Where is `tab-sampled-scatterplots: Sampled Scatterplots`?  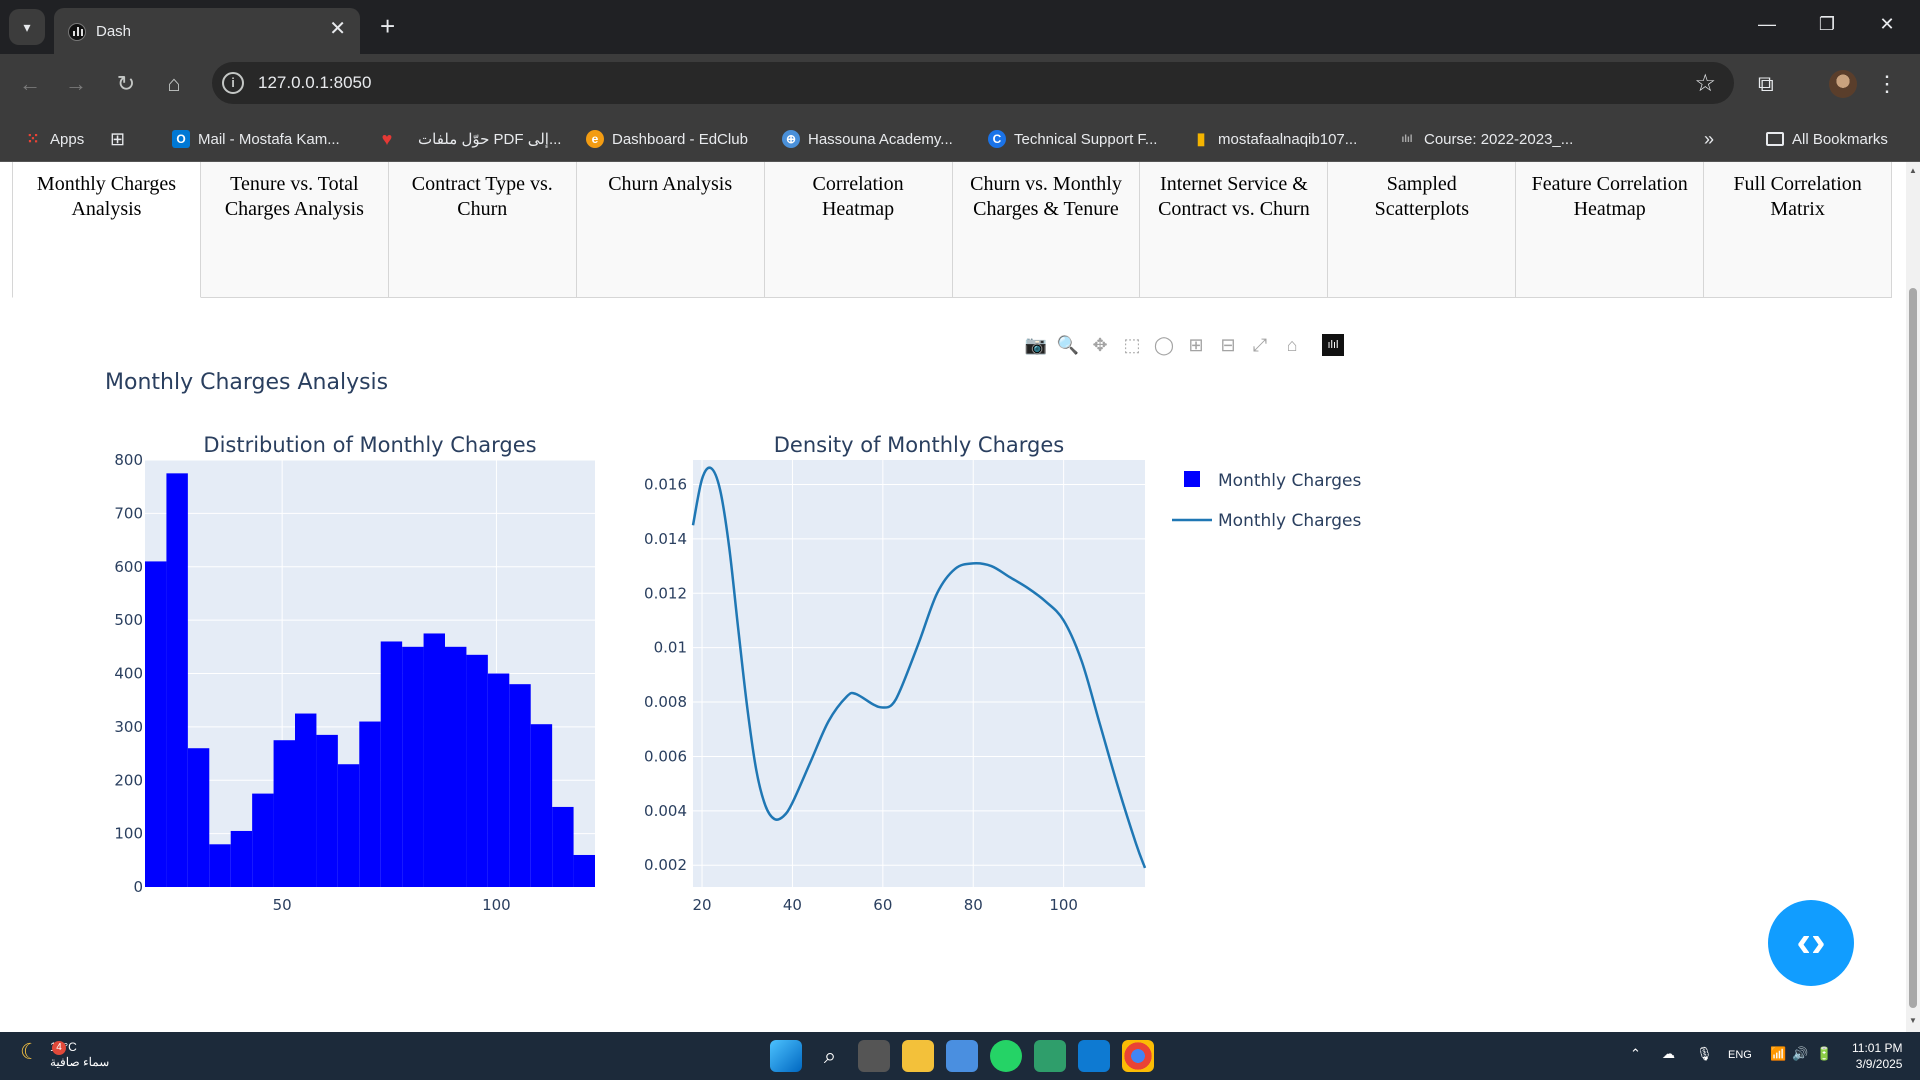
tab-sampled-scatterplots: Sampled Scatterplots is located at coordinates (1422, 230).